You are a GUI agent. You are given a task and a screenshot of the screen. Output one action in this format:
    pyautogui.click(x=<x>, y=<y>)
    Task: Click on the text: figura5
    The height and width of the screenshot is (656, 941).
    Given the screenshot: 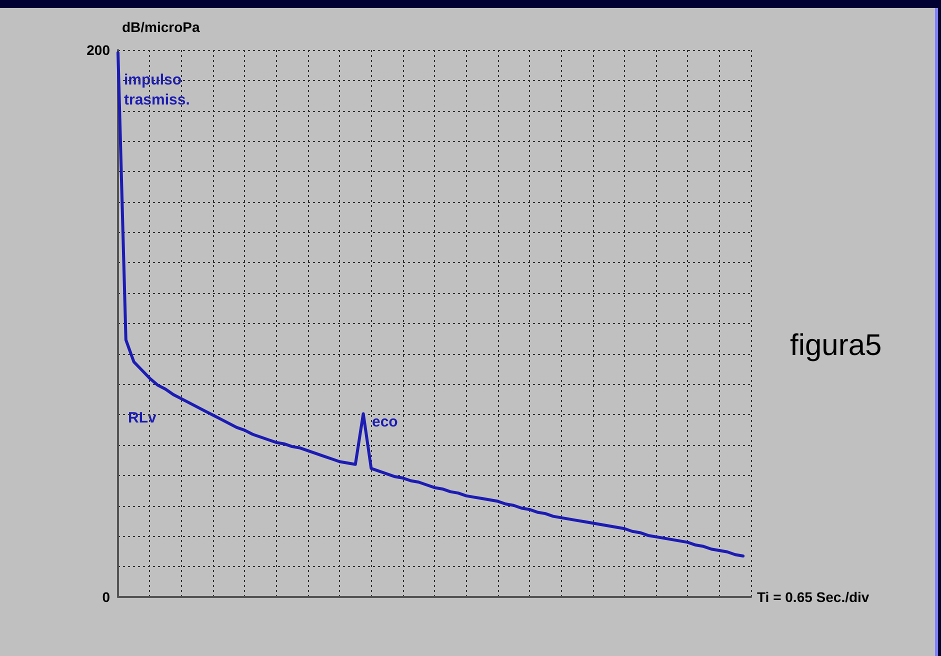 What is the action you would take?
    pyautogui.click(x=836, y=345)
    